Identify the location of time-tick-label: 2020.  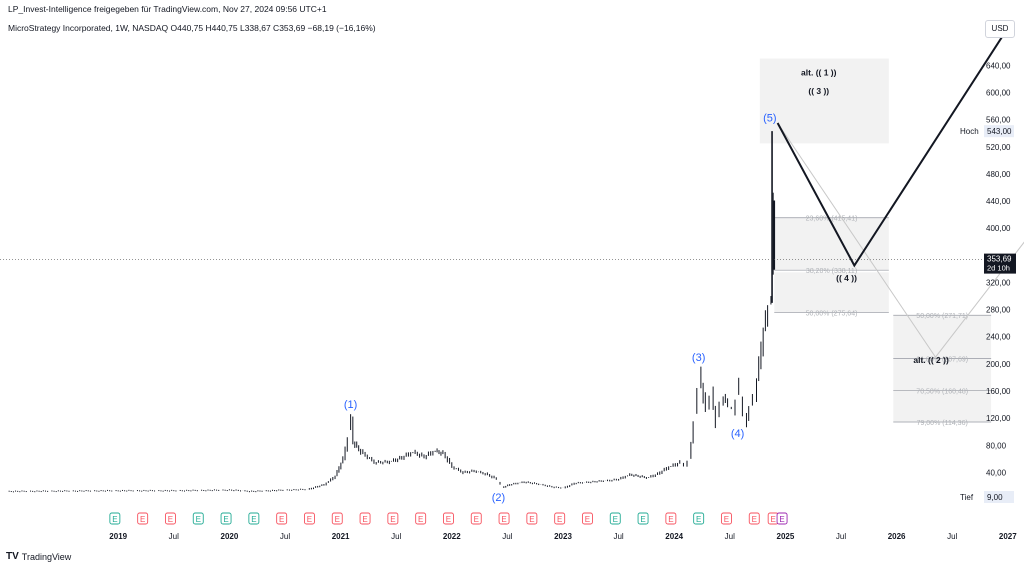
(230, 536).